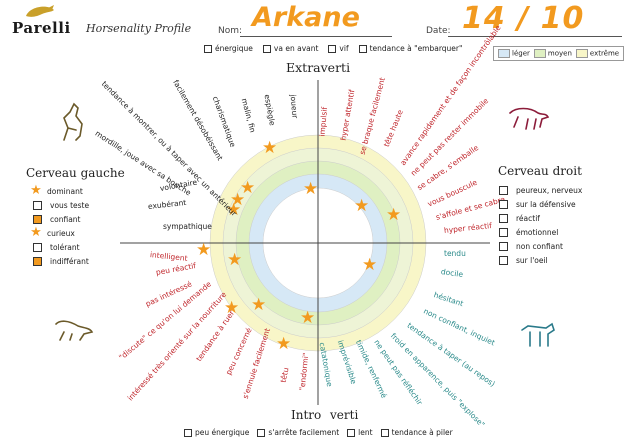  What do you see at coordinates (326, 364) in the screenshot?
I see `trait-label: catatonique` at bounding box center [326, 364].